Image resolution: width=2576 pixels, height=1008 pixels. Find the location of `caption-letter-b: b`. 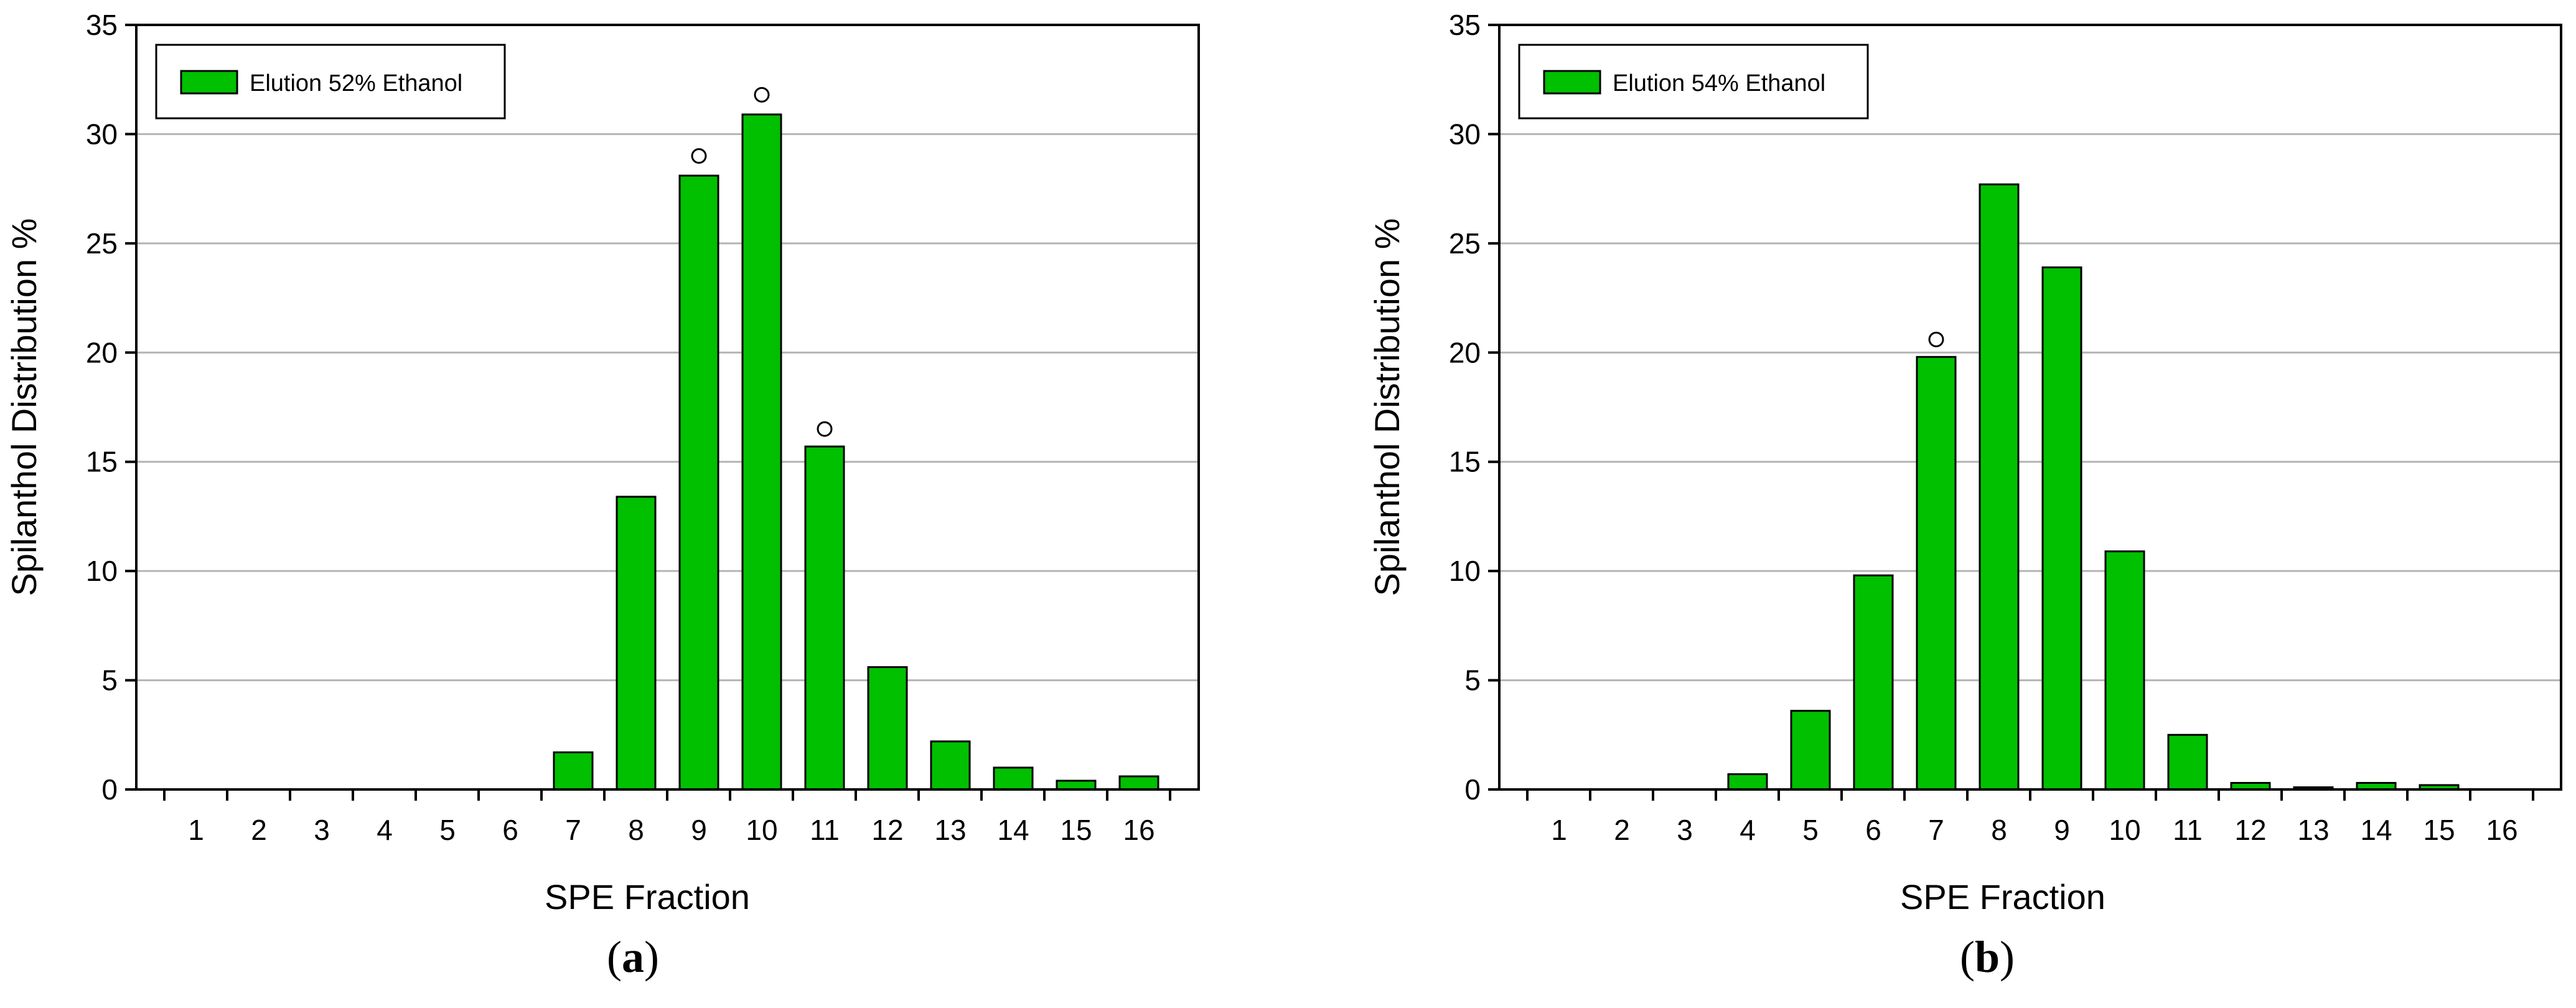

caption-letter-b: b is located at coordinates (1987, 957).